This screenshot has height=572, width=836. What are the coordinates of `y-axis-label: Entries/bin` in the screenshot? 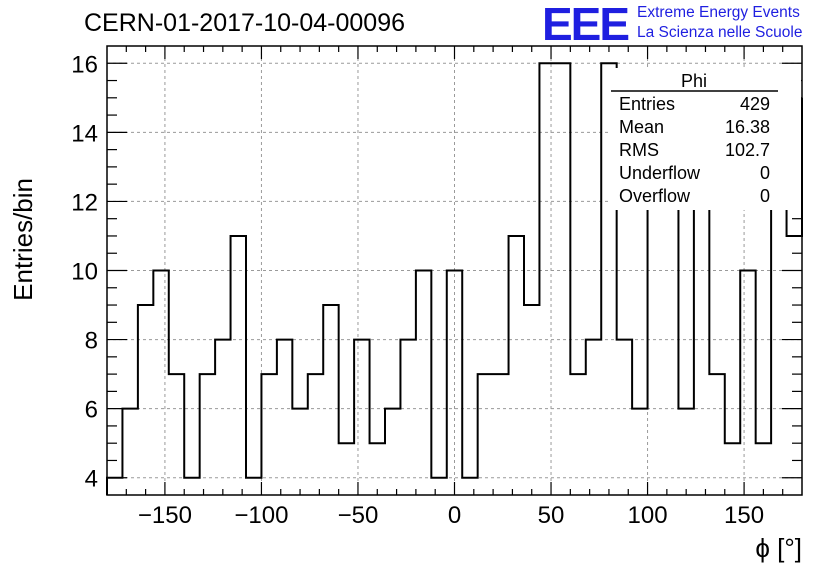 It's located at (23, 239).